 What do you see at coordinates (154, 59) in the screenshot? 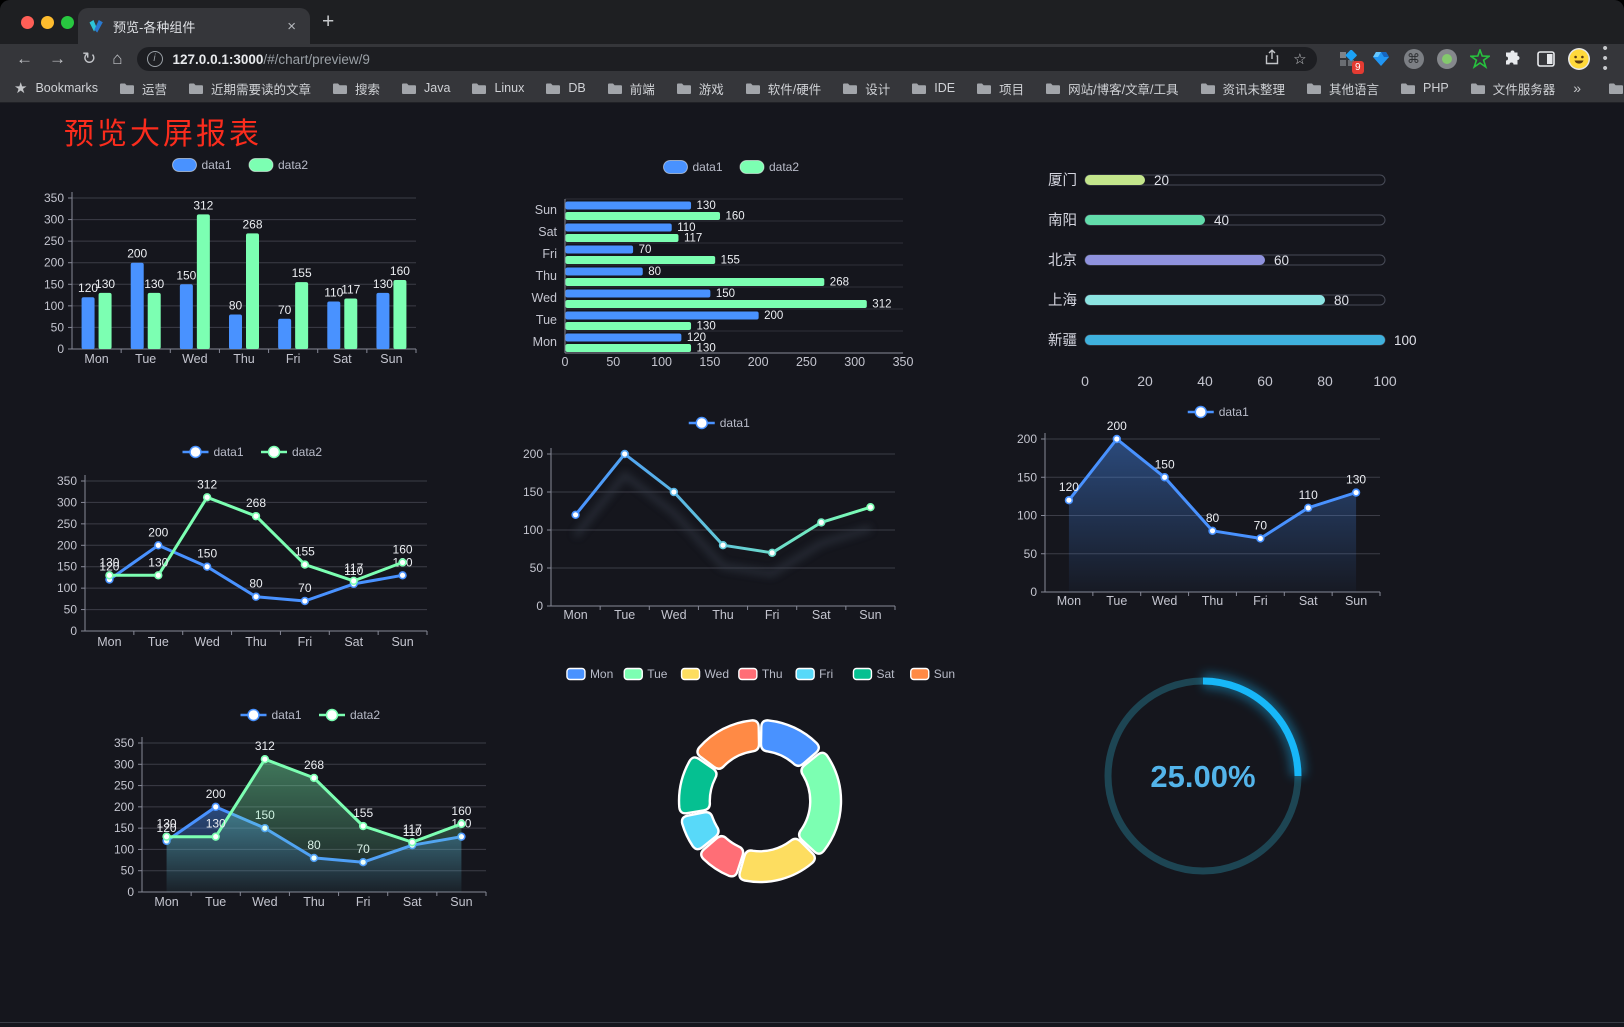
I see `site-info-icon: i` at bounding box center [154, 59].